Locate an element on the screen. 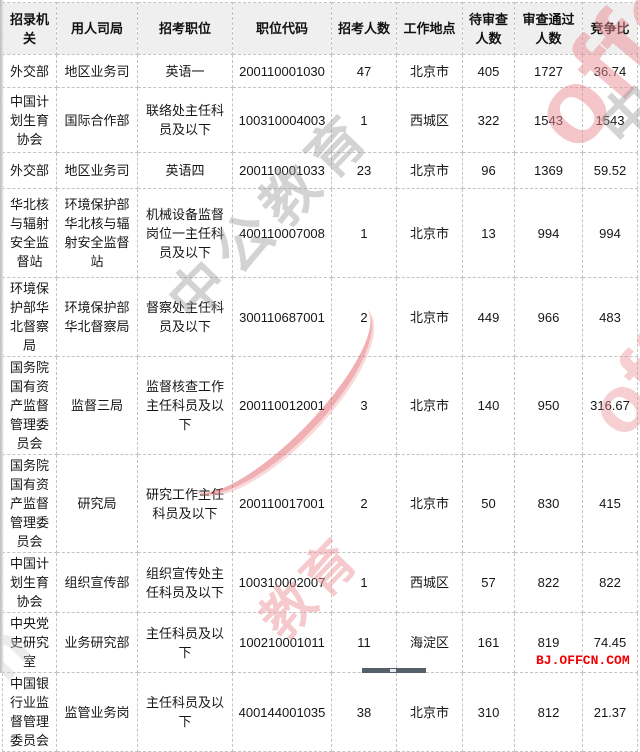  cell-agency: 中国银行业监督管理委员会 is located at coordinates (29, 712).